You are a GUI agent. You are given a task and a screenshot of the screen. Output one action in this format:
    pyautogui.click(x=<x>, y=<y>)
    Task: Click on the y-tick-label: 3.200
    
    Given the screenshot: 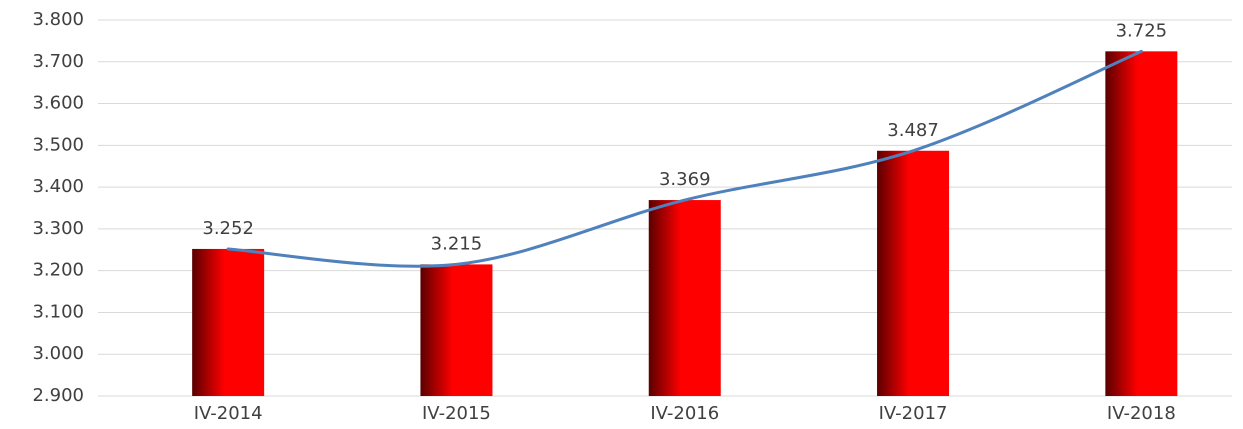 What is the action you would take?
    pyautogui.click(x=58, y=270)
    